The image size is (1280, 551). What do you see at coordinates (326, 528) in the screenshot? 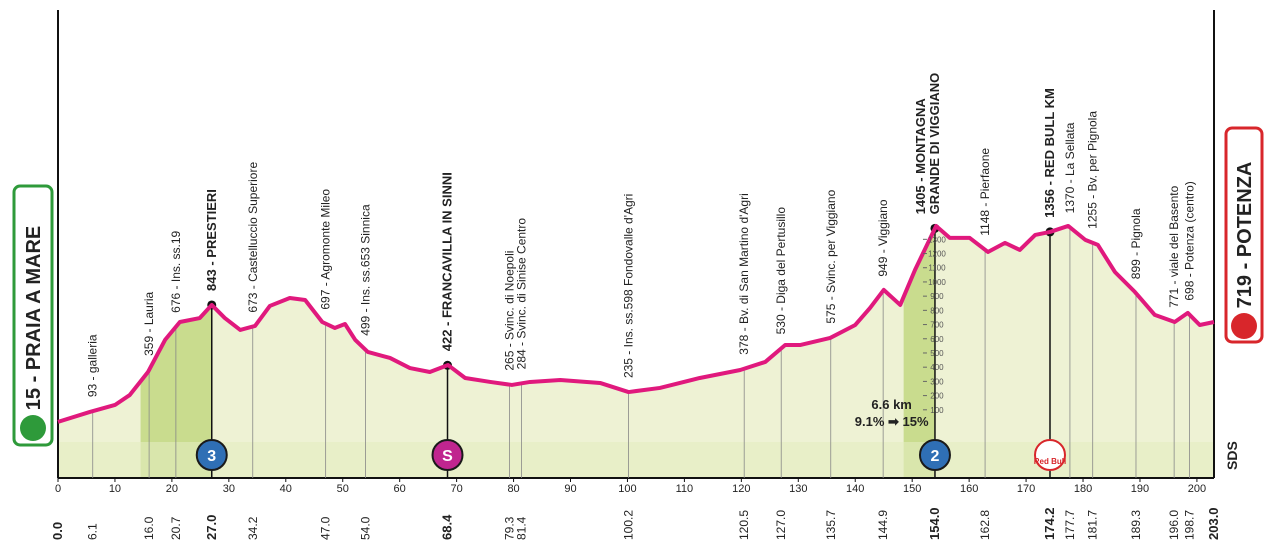
I see `km-label: 47.0` at bounding box center [326, 528].